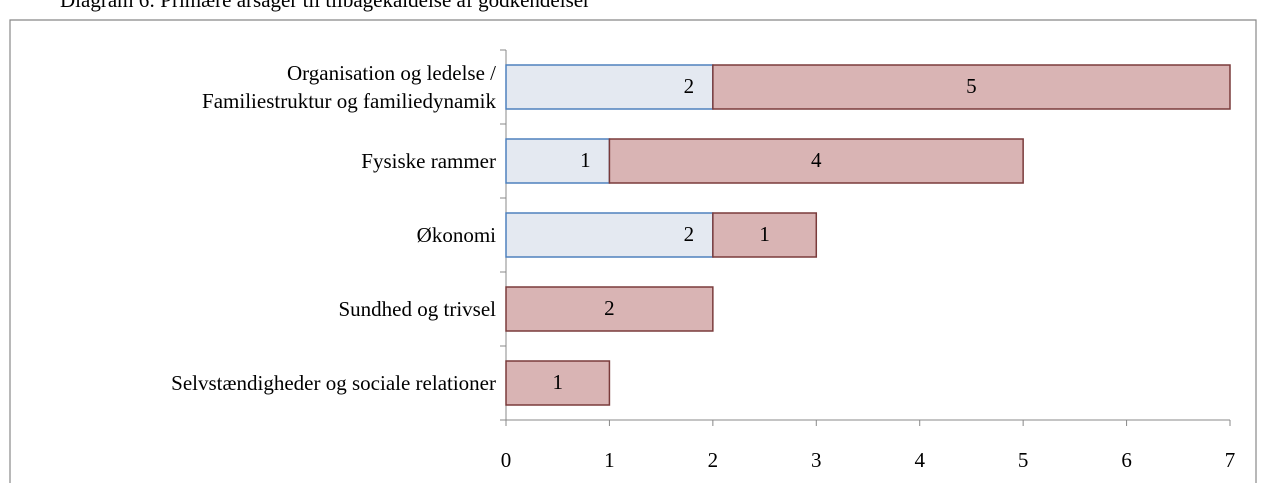 The height and width of the screenshot is (483, 1266). Describe the element at coordinates (713, 460) in the screenshot. I see `x-tick-label: 2` at that location.